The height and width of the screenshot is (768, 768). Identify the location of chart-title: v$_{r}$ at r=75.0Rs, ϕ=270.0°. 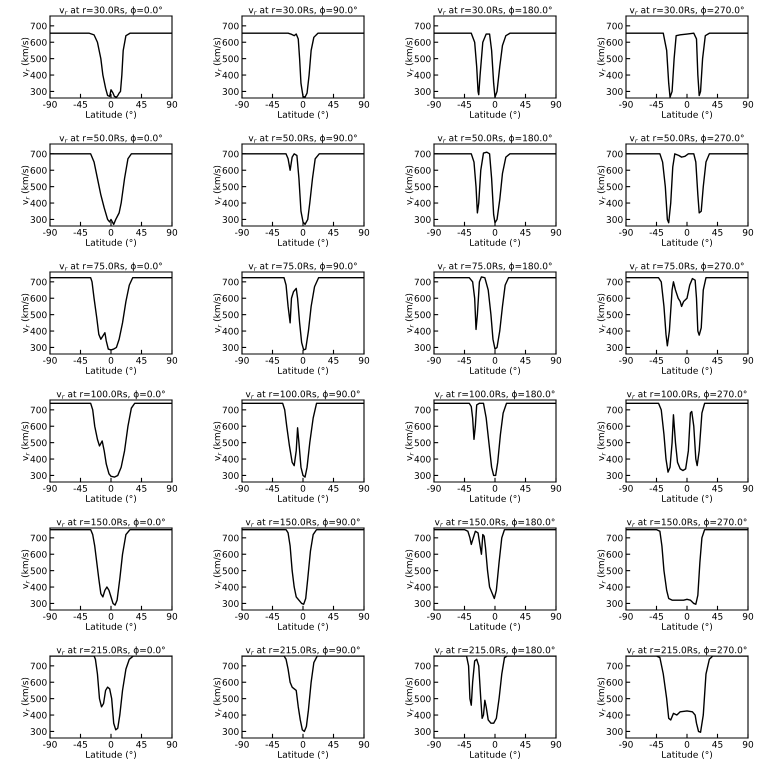
(687, 267).